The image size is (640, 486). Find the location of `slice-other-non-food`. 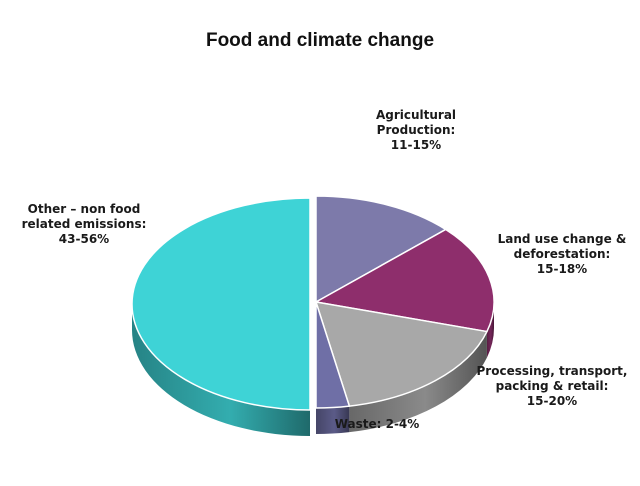

slice-other-non-food is located at coordinates (221, 304).